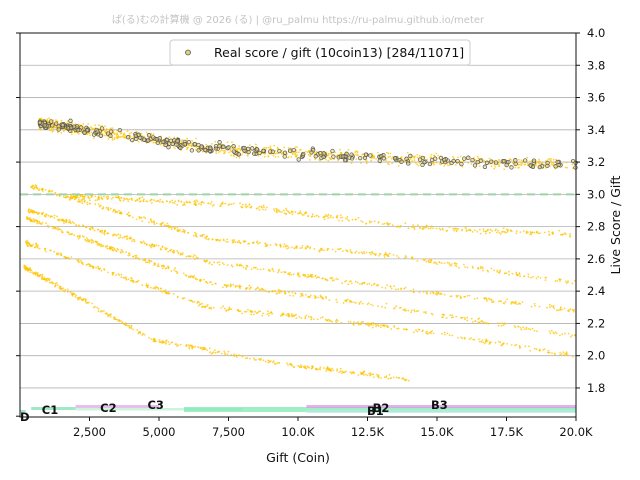 This screenshot has width=640, height=480. What do you see at coordinates (306, 246) in the screenshot?
I see `bg-point-1909` at bounding box center [306, 246].